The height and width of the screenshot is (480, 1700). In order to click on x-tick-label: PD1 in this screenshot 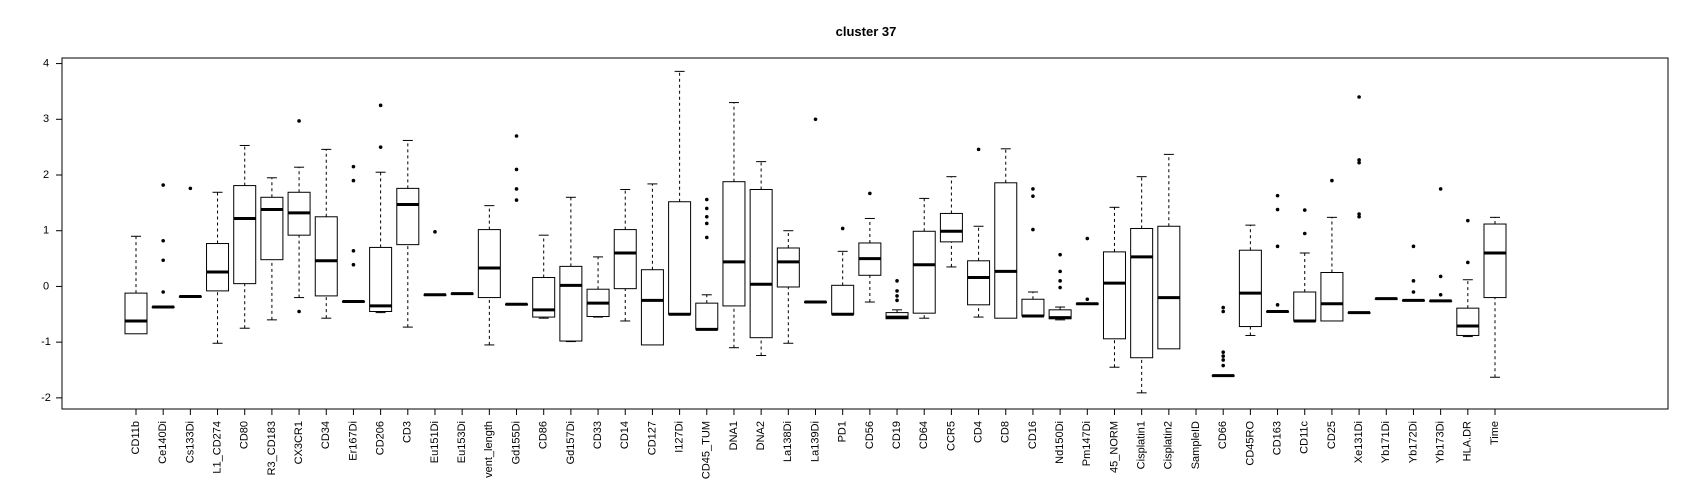, I will do `click(843, 431)`.